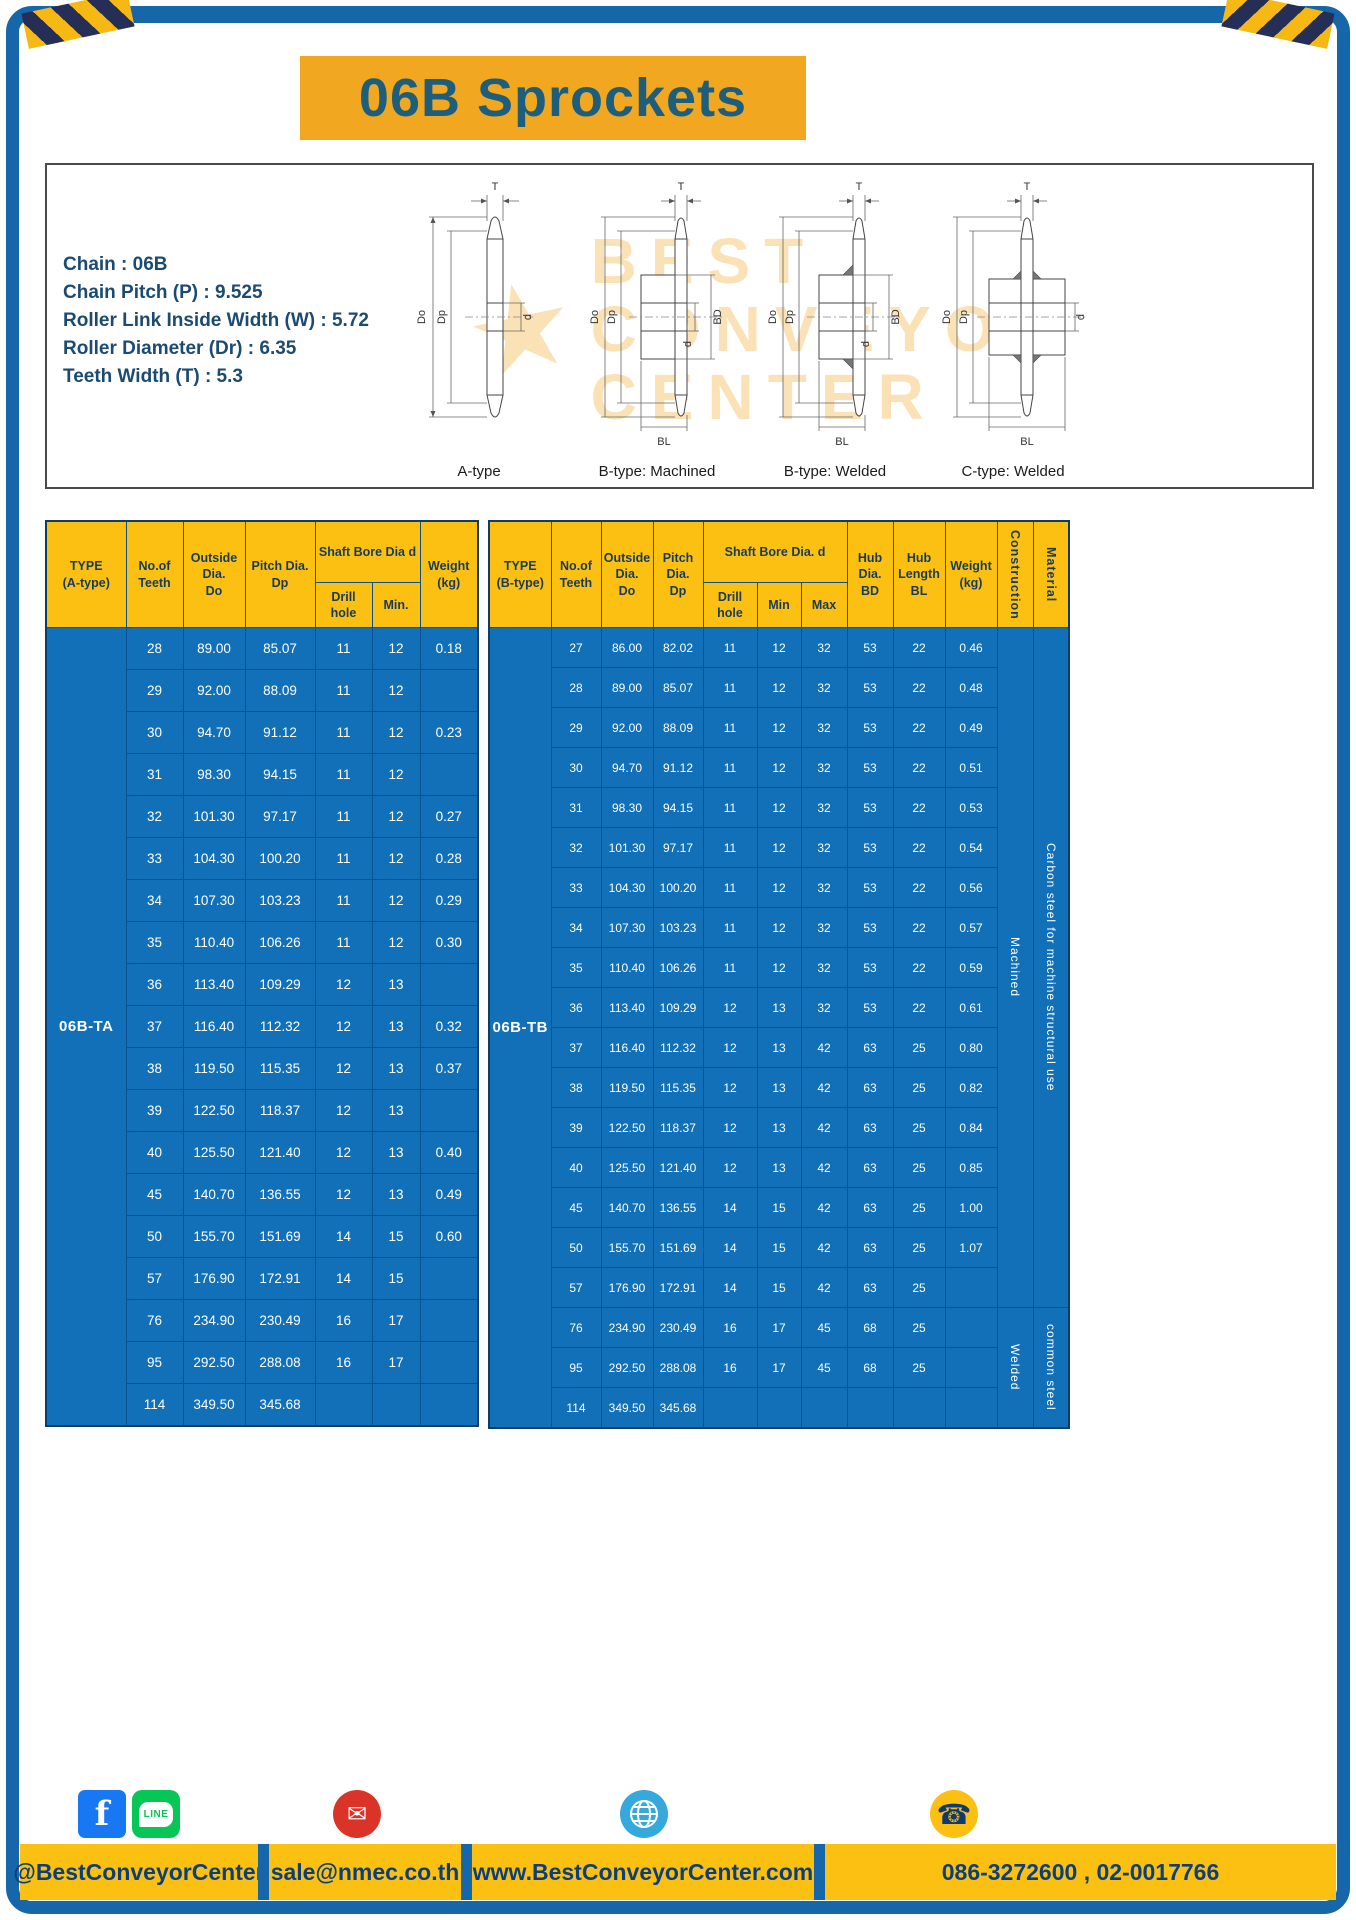  I want to click on sprocket-diagrams: T Do Dp d A-type, so click(746, 325).